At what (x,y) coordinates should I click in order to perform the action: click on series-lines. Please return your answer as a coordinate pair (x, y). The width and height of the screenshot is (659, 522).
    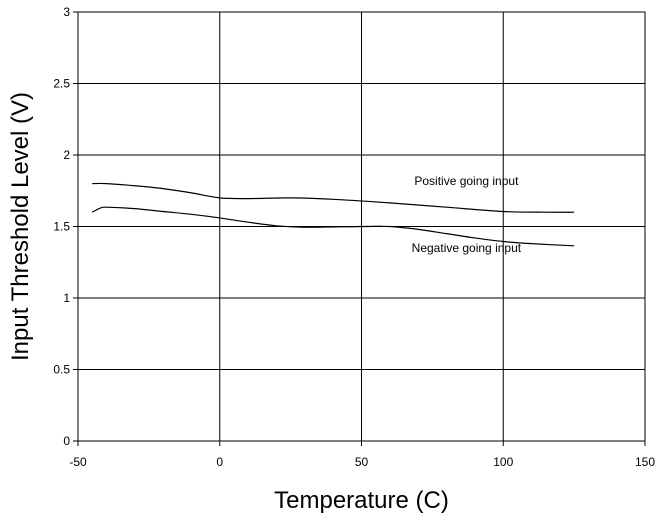
    Looking at the image, I should click on (333, 214).